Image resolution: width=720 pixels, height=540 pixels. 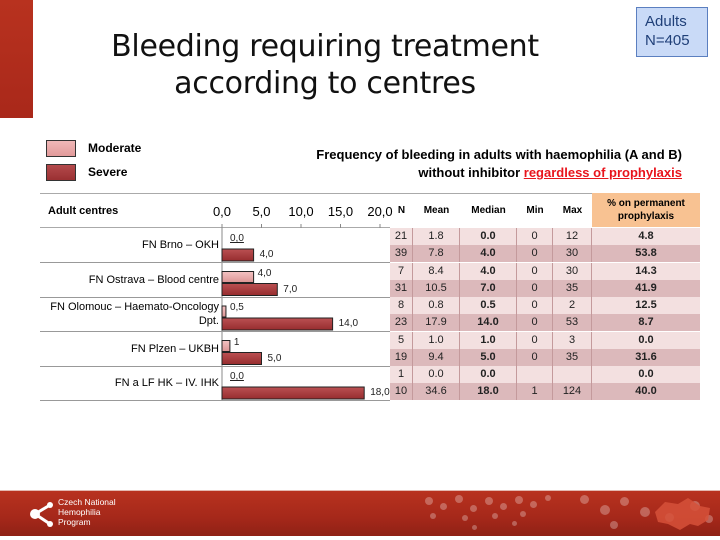 I want to click on cell-n: 23, so click(x=401, y=323).